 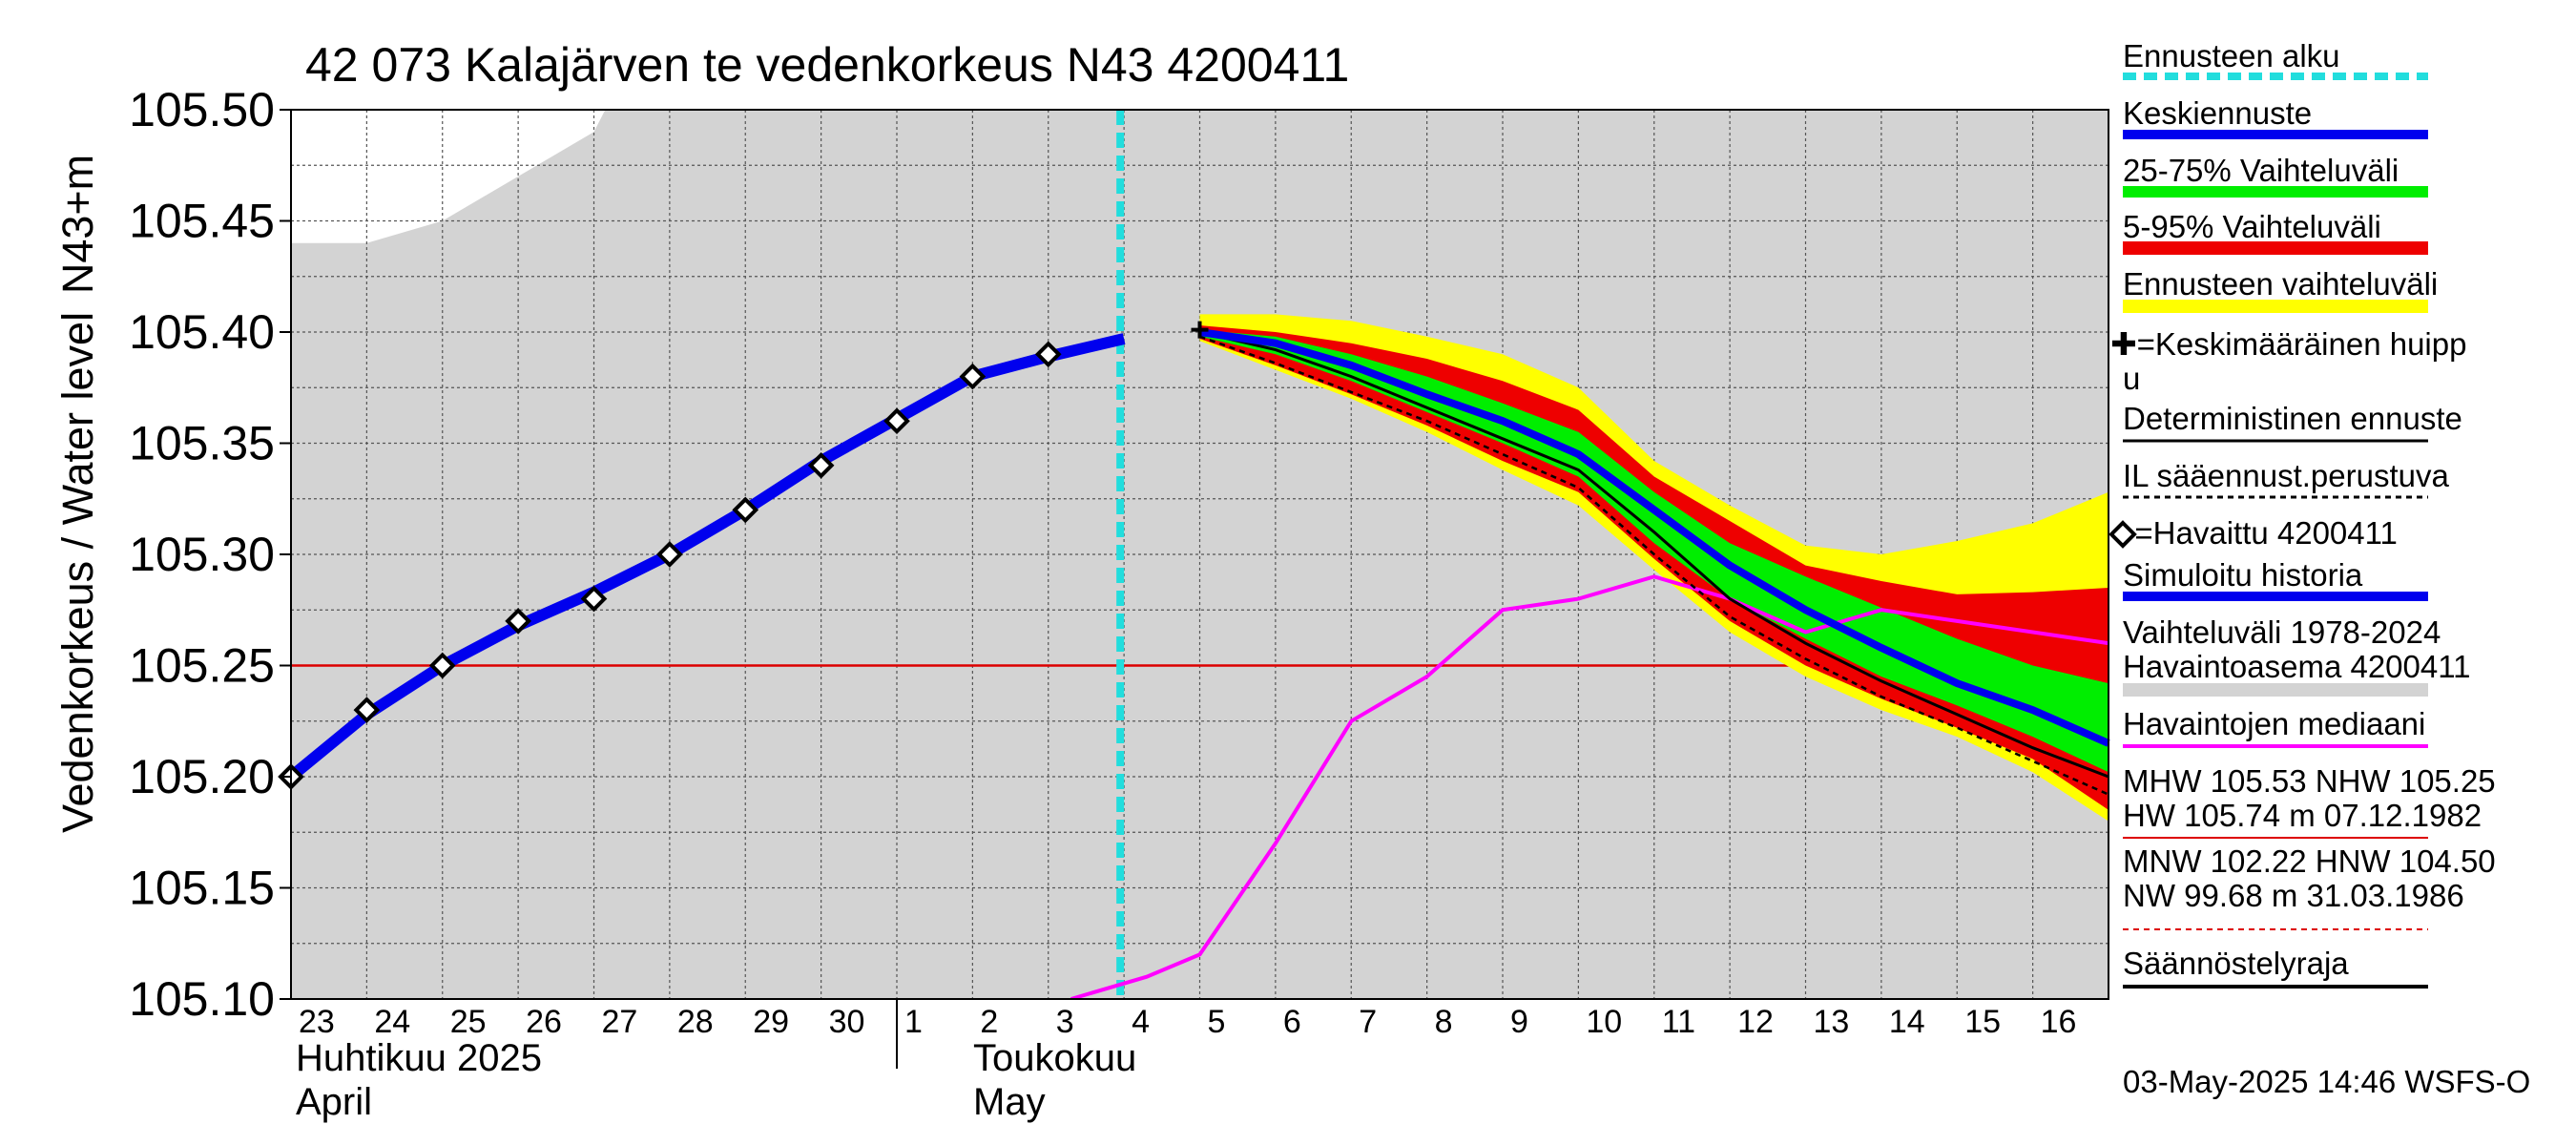 What do you see at coordinates (1009, 1102) in the screenshot?
I see `month-may-en: May` at bounding box center [1009, 1102].